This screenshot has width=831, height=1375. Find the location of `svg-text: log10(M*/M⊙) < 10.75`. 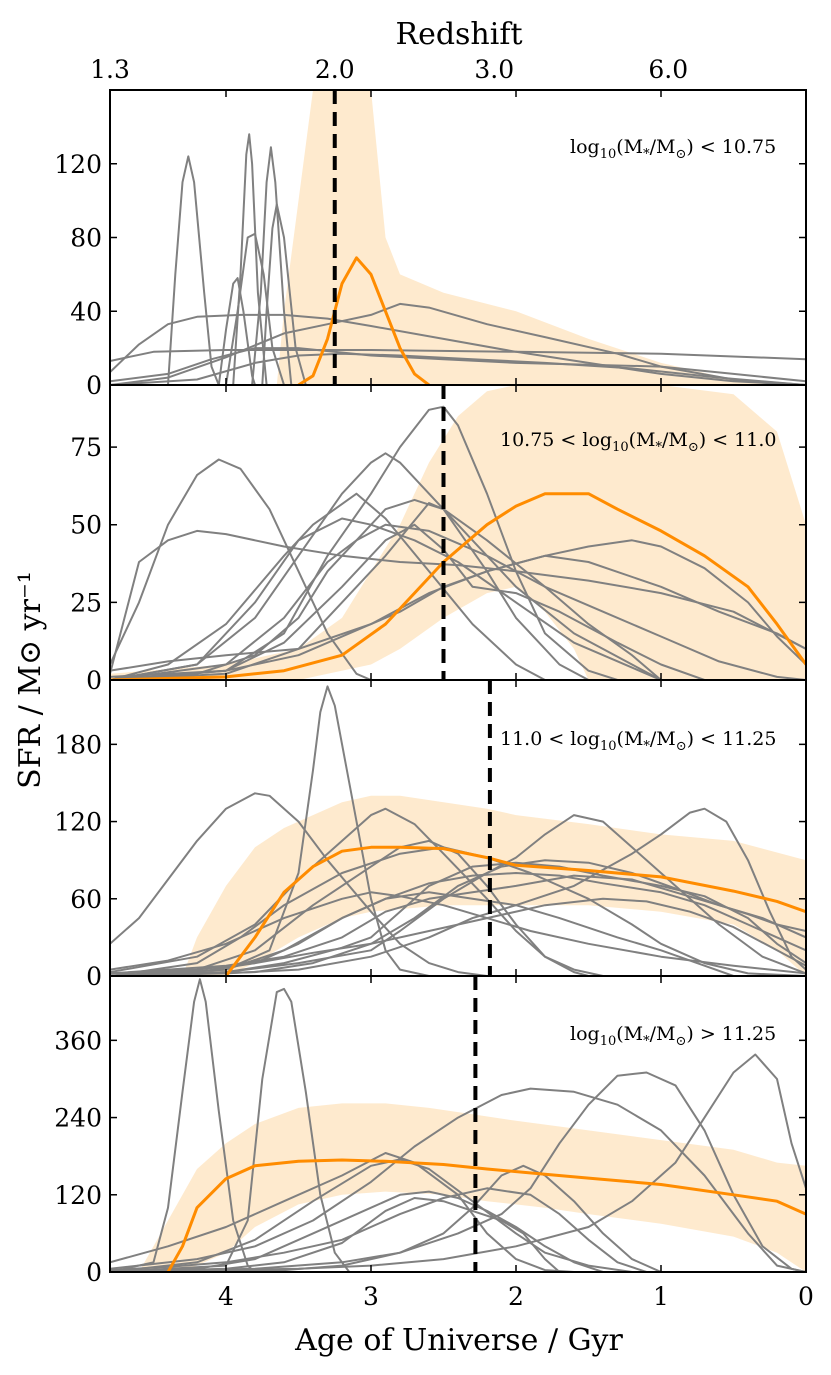

svg-text: log10(M*/M⊙) < 10.75 is located at coordinates (673, 149).